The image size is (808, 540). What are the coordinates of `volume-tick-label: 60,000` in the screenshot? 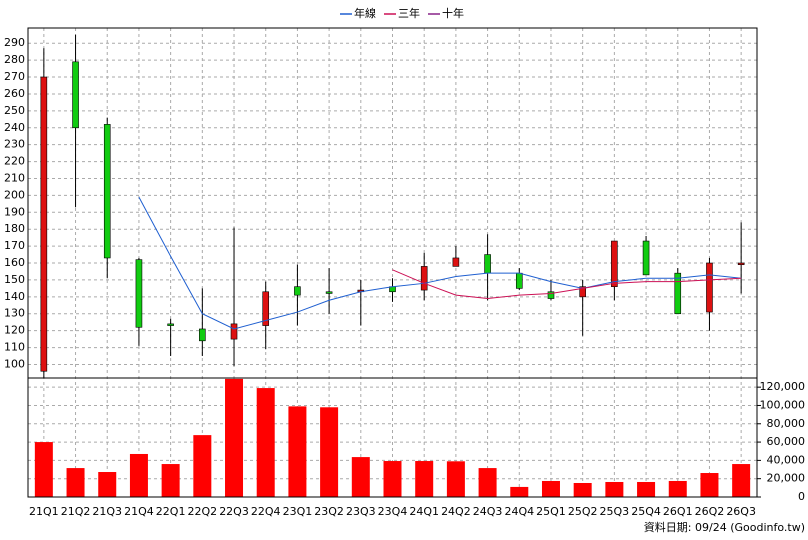 It's located at (786, 441).